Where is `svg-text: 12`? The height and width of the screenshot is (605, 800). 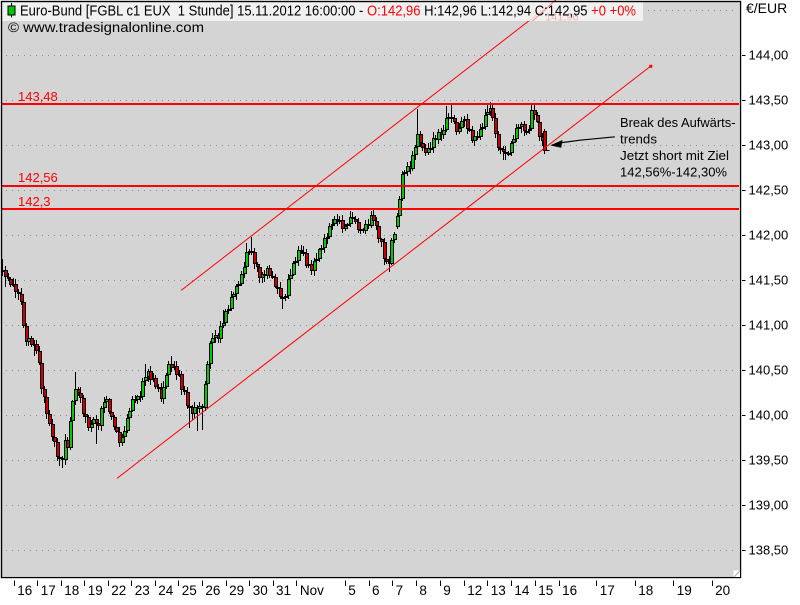 svg-text: 12 is located at coordinates (474, 590).